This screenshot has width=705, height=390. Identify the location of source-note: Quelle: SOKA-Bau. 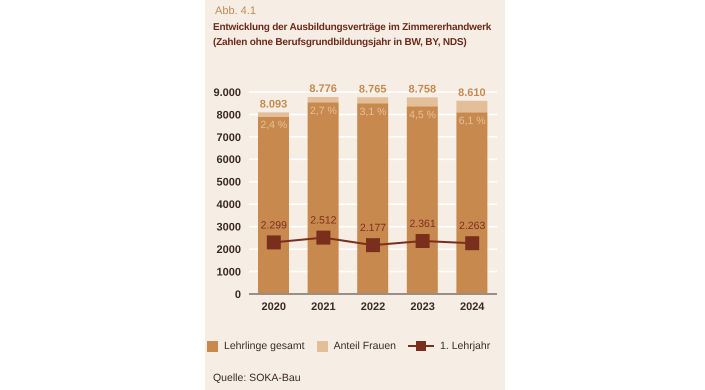
(257, 378).